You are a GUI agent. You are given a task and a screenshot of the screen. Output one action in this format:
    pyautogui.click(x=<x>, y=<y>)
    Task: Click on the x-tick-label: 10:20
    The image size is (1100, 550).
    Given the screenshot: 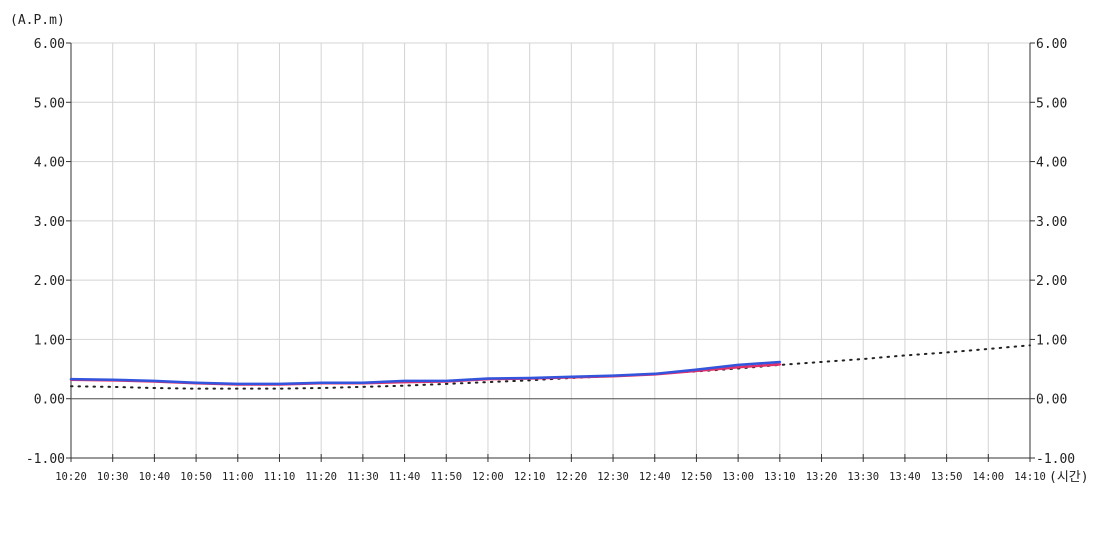 What is the action you would take?
    pyautogui.click(x=71, y=477)
    